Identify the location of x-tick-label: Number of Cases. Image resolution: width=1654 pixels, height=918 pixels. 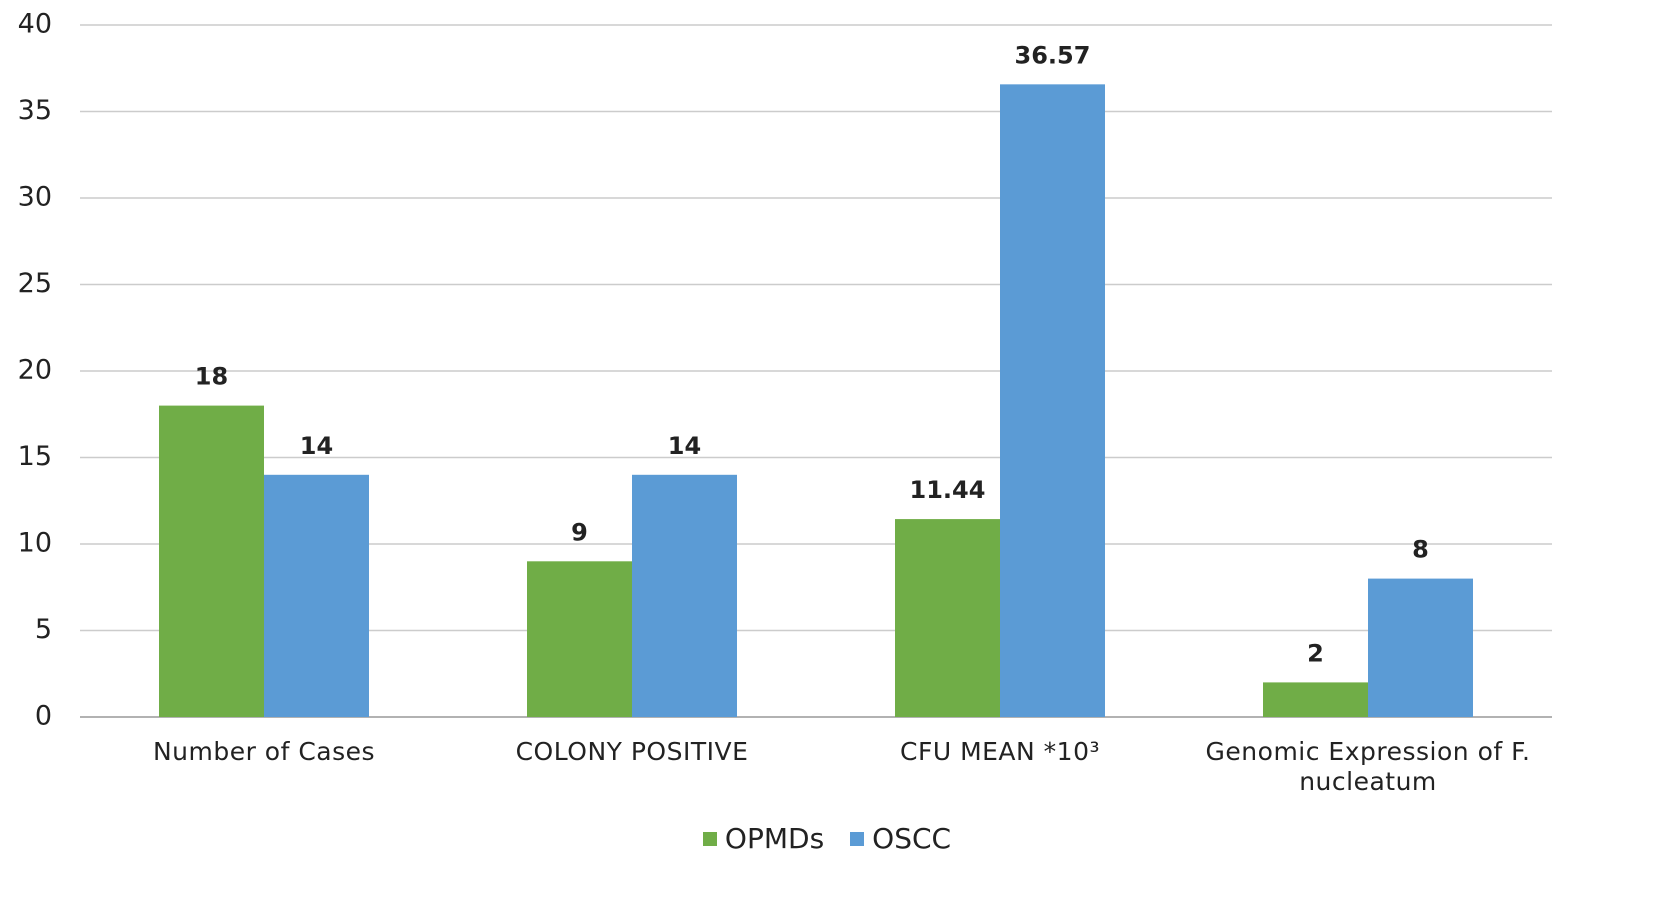
(264, 751).